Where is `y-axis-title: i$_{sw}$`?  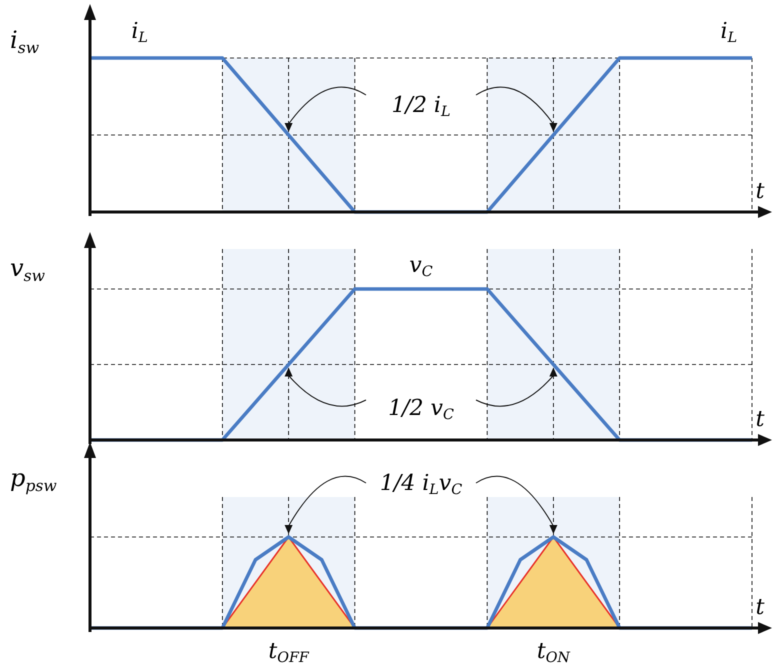 y-axis-title: i$_{sw}$ is located at coordinates (25, 41).